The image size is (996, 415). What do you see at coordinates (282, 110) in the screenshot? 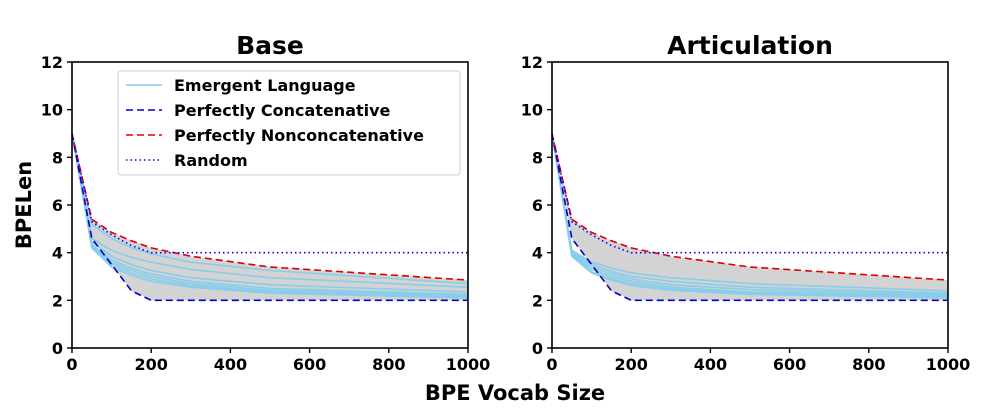
I see `legend-label: Perfectly Concatenative` at bounding box center [282, 110].